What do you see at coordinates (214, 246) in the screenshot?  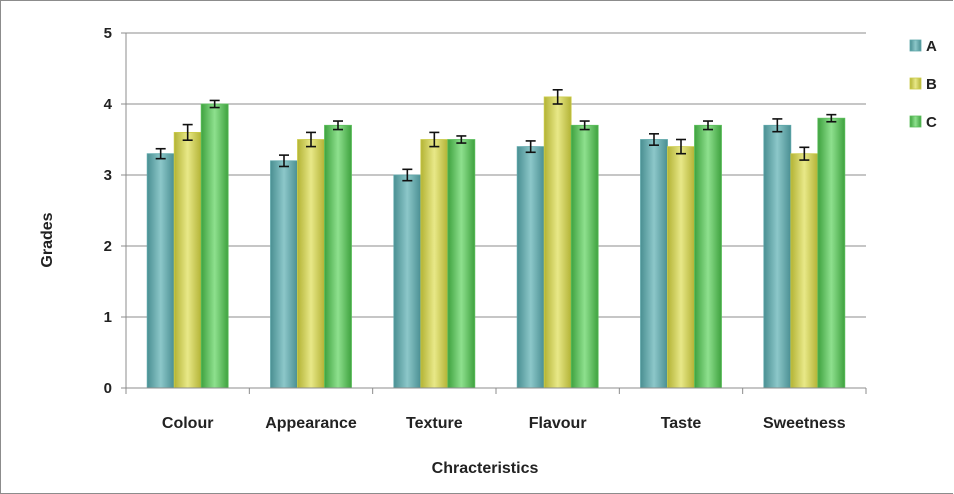 I see `bar-C-Colour` at bounding box center [214, 246].